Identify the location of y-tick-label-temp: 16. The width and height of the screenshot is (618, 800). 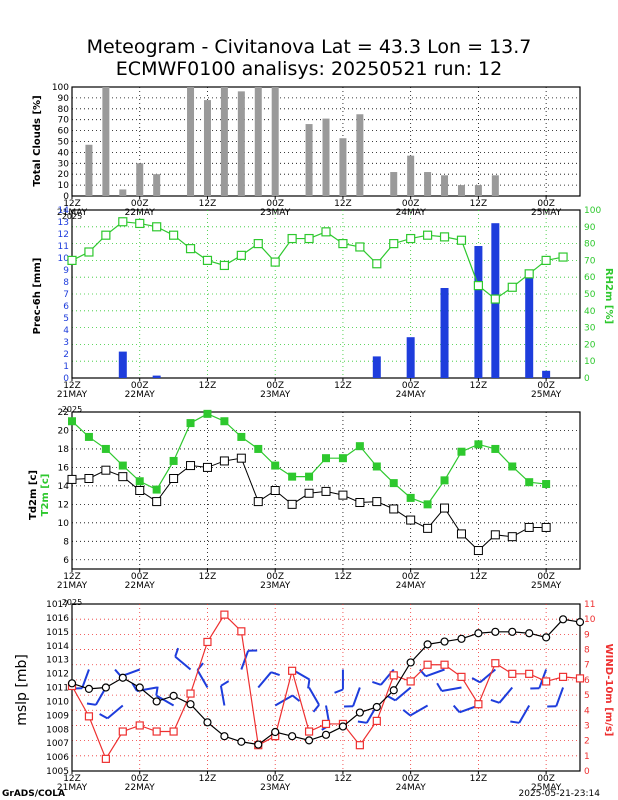
(64, 468).